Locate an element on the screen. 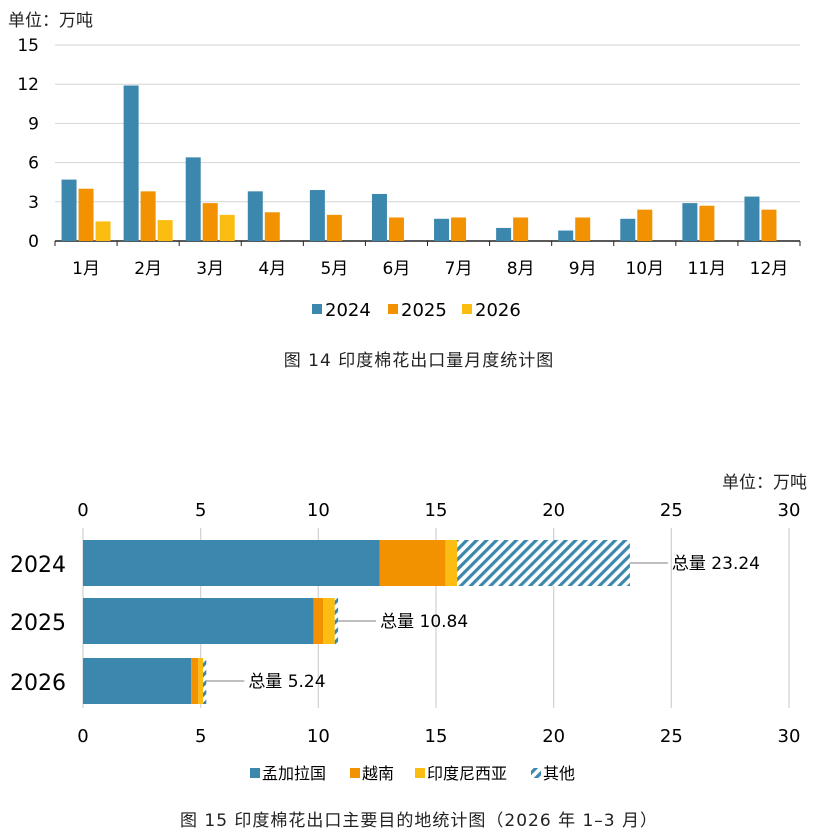 This screenshot has width=838, height=832. x-tick-label-bottom: 5 is located at coordinates (200, 736).